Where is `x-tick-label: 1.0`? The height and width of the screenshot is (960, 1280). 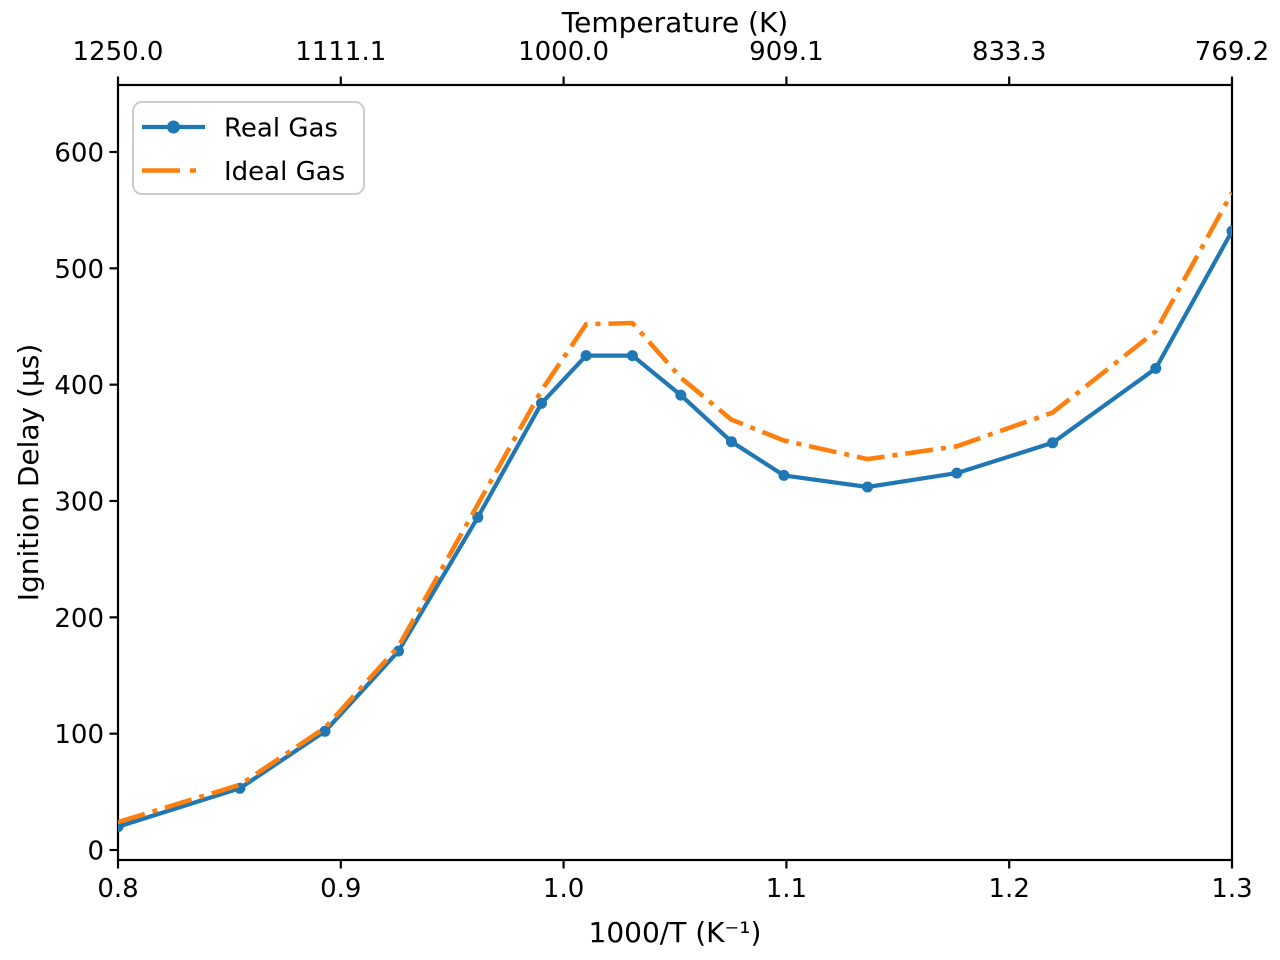 x-tick-label: 1.0 is located at coordinates (563, 889).